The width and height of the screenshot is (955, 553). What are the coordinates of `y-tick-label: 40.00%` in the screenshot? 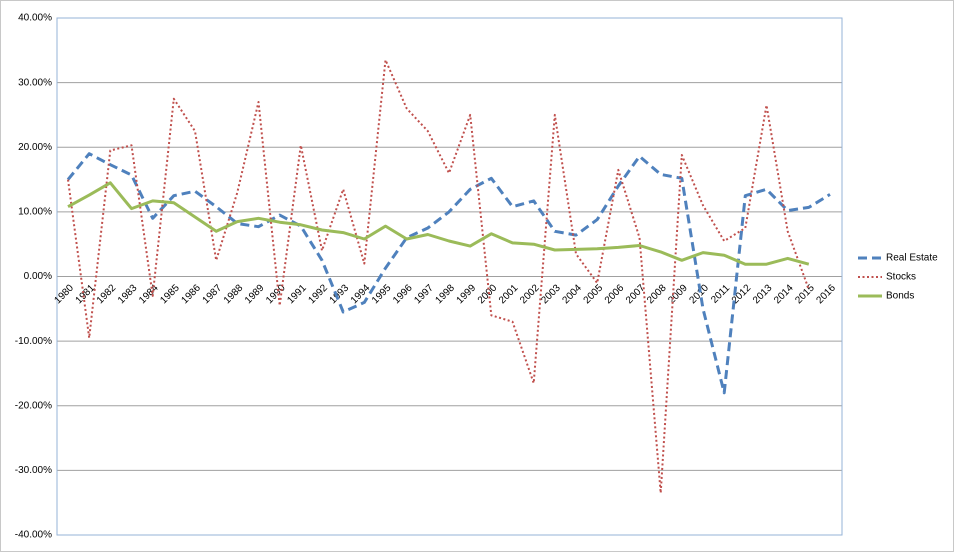 It's located at (35, 18).